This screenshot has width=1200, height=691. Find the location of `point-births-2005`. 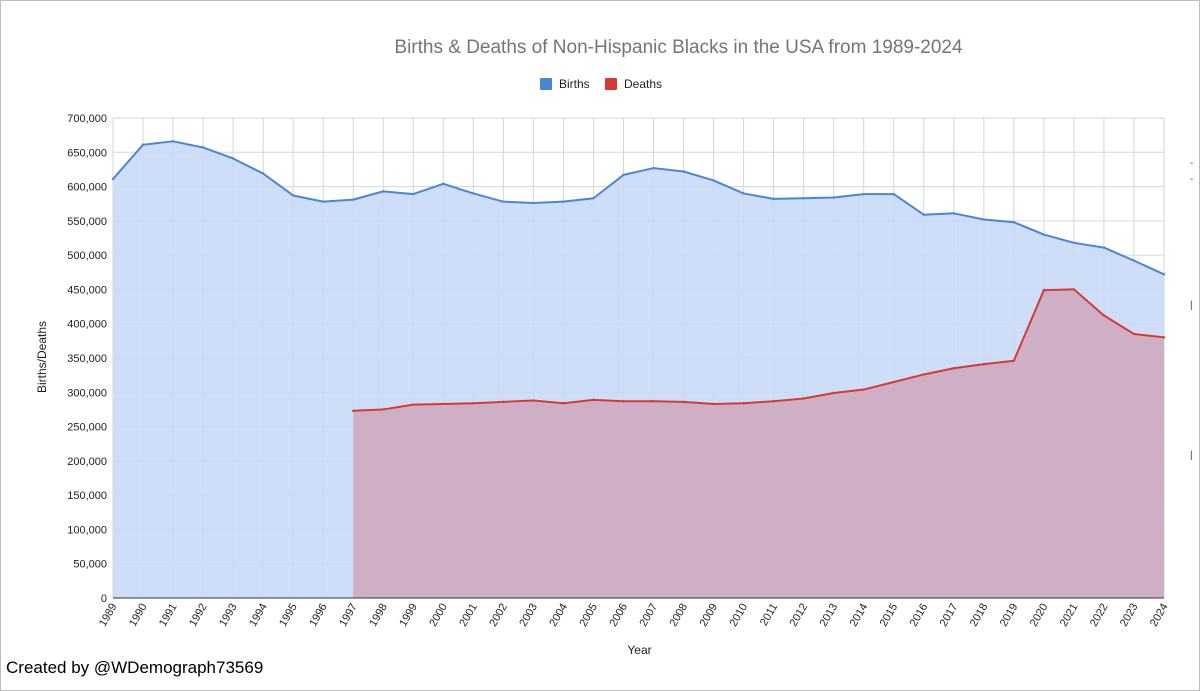

point-births-2005 is located at coordinates (593, 198).